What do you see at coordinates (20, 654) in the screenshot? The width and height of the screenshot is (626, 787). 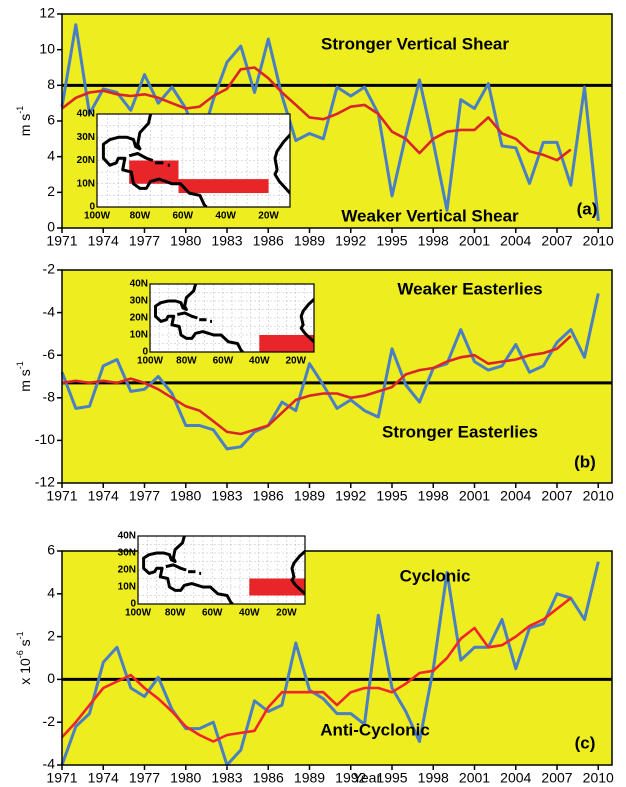 I see `y-axis-label-part: -6` at bounding box center [20, 654].